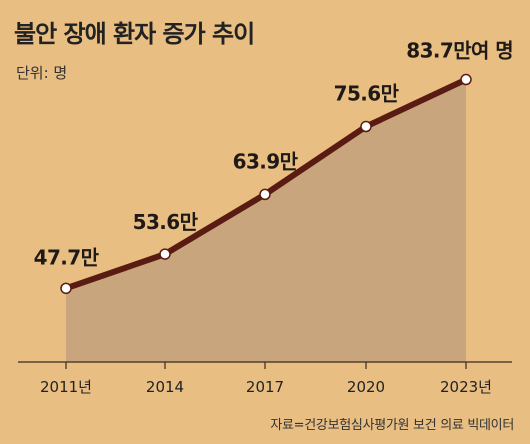 The image size is (530, 444). I want to click on source-note: 자료=건강보험심사평가원 보건 의료 빅데이터, so click(392, 425).